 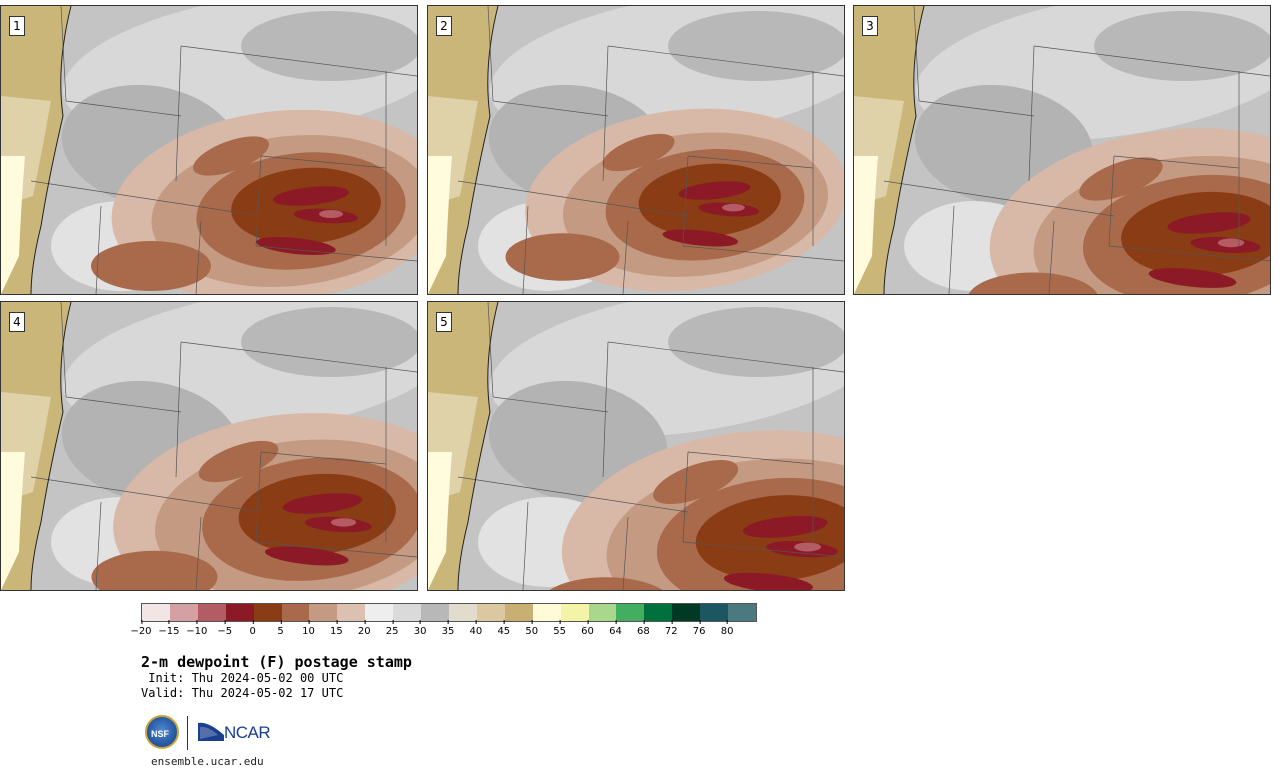 I want to click on colorbar-tick-label: −5, so click(x=224, y=628).